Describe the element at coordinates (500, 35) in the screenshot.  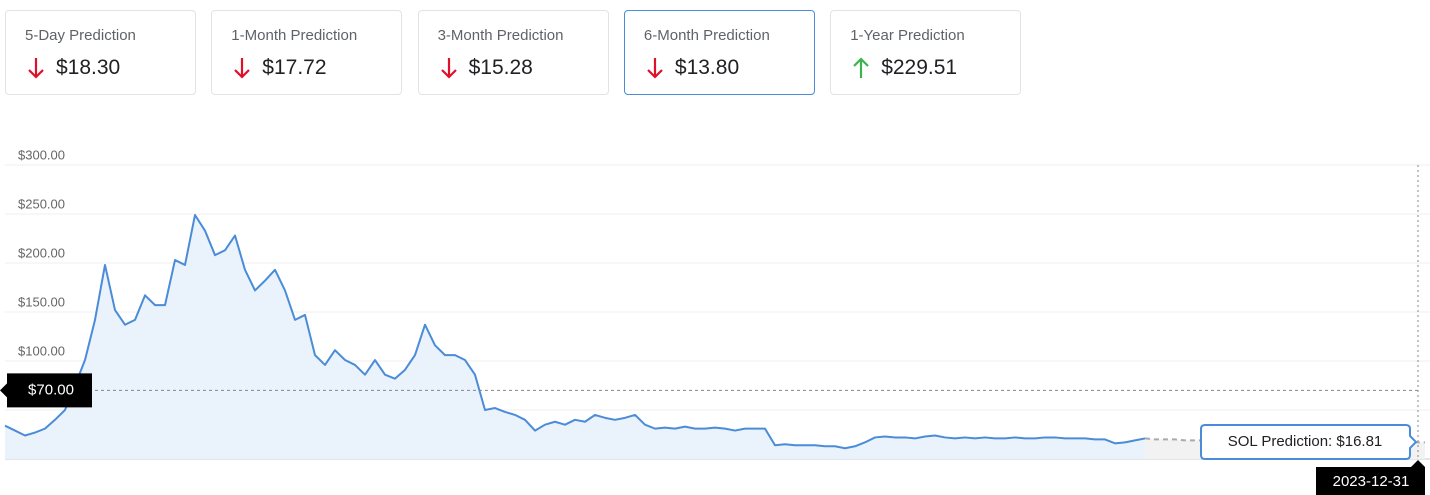
I see `card-title: 3-Month Prediction` at that location.